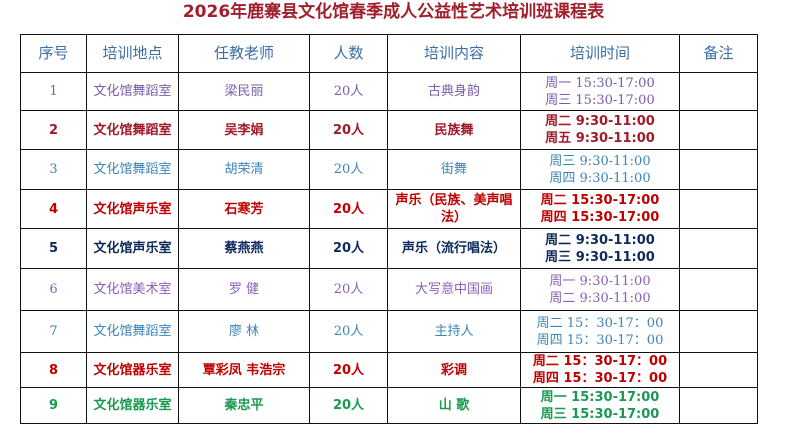 The height and width of the screenshot is (434, 787). What do you see at coordinates (600, 178) in the screenshot?
I see `time-slot: 周四 9:30-11:00` at bounding box center [600, 178].